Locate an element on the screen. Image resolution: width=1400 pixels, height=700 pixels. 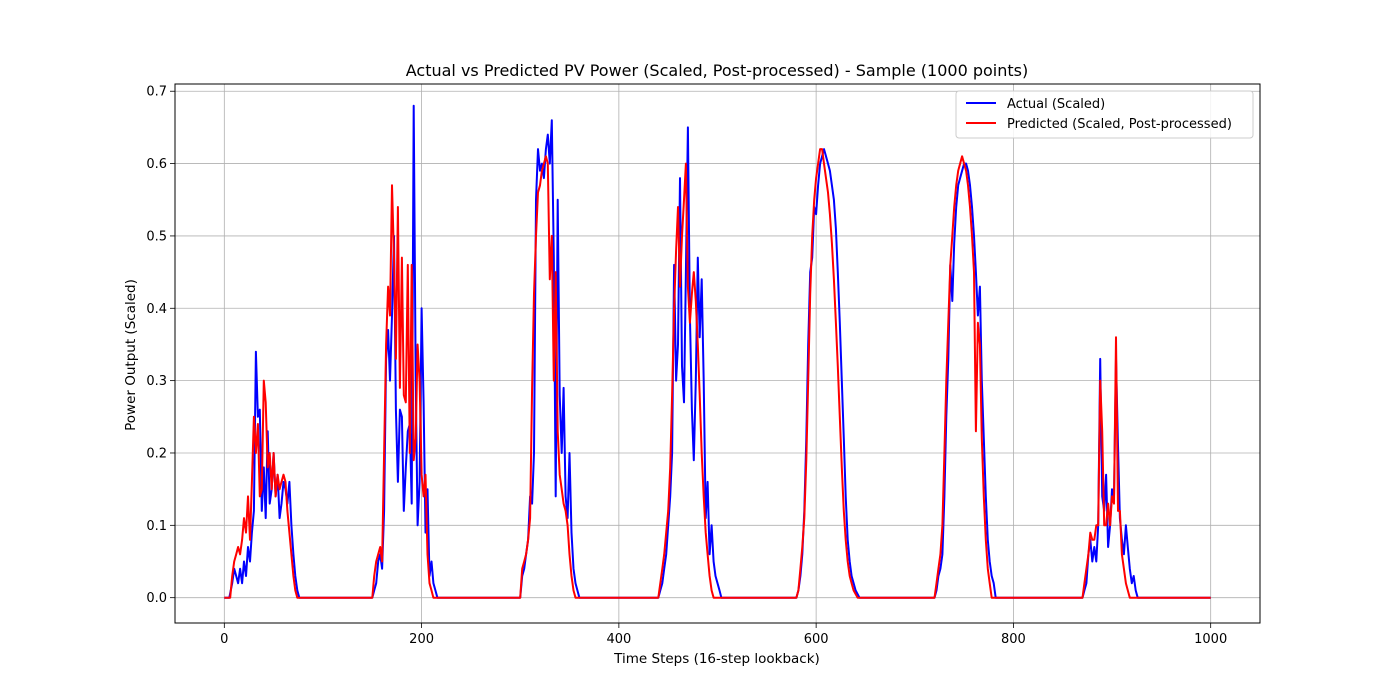
x-tick-label-1: 200 is located at coordinates (421, 639).